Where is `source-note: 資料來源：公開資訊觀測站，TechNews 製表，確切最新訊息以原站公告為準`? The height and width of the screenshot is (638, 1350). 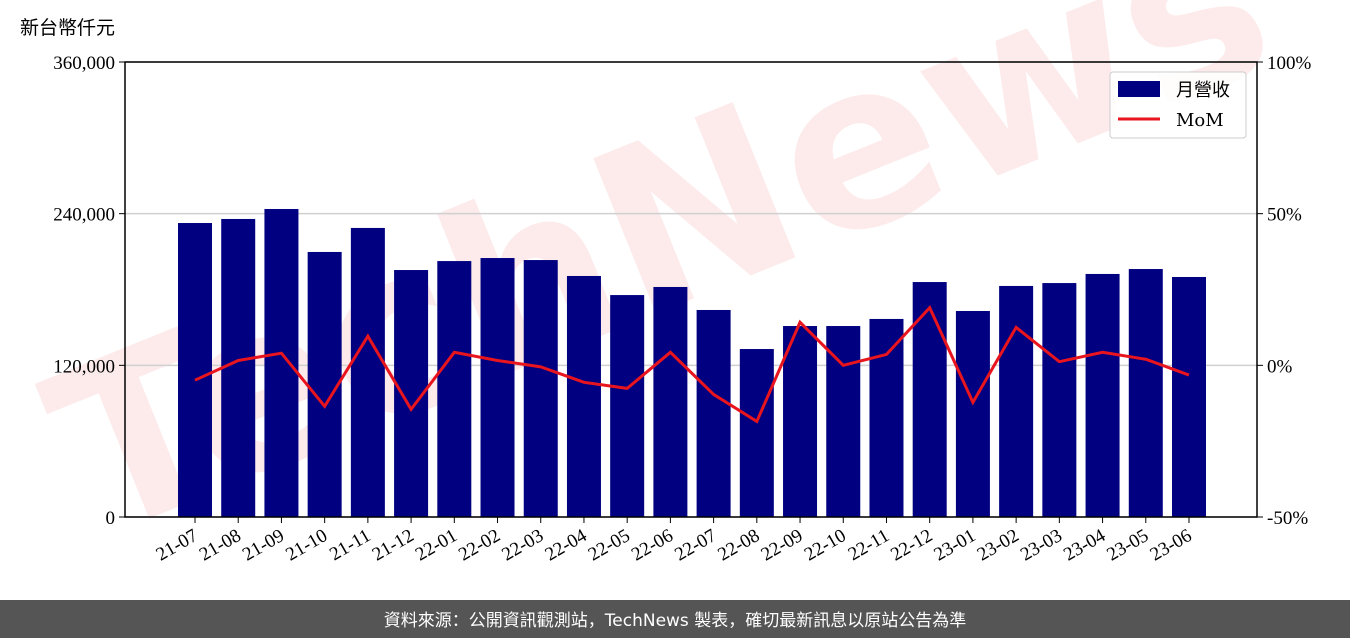 source-note: 資料來源：公開資訊觀測站，TechNews 製表，確切最新訊息以原站公告為準 is located at coordinates (675, 621).